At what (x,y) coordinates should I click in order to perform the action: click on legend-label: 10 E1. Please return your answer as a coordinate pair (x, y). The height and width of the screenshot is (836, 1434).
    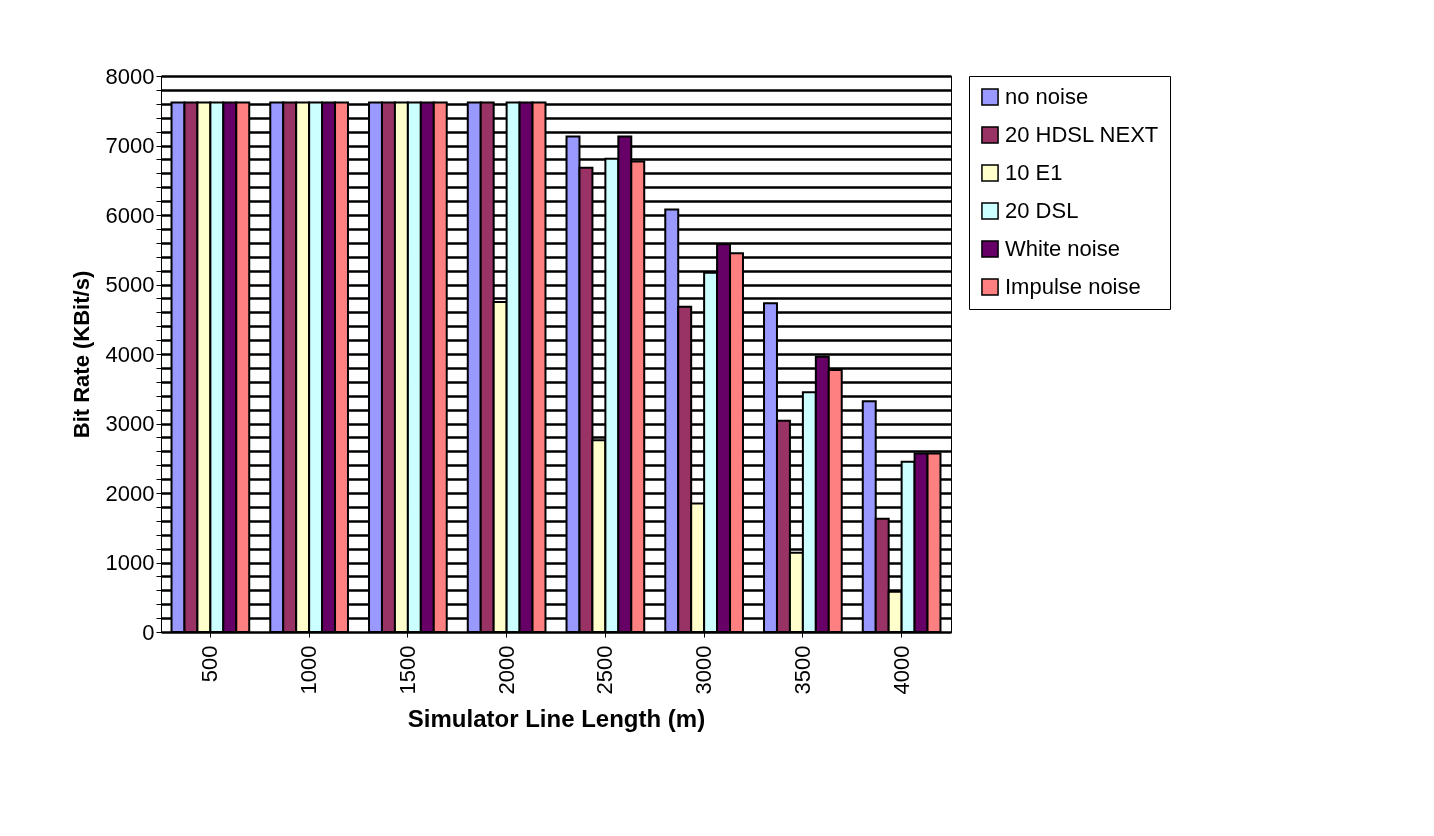
    Looking at the image, I should click on (1034, 172).